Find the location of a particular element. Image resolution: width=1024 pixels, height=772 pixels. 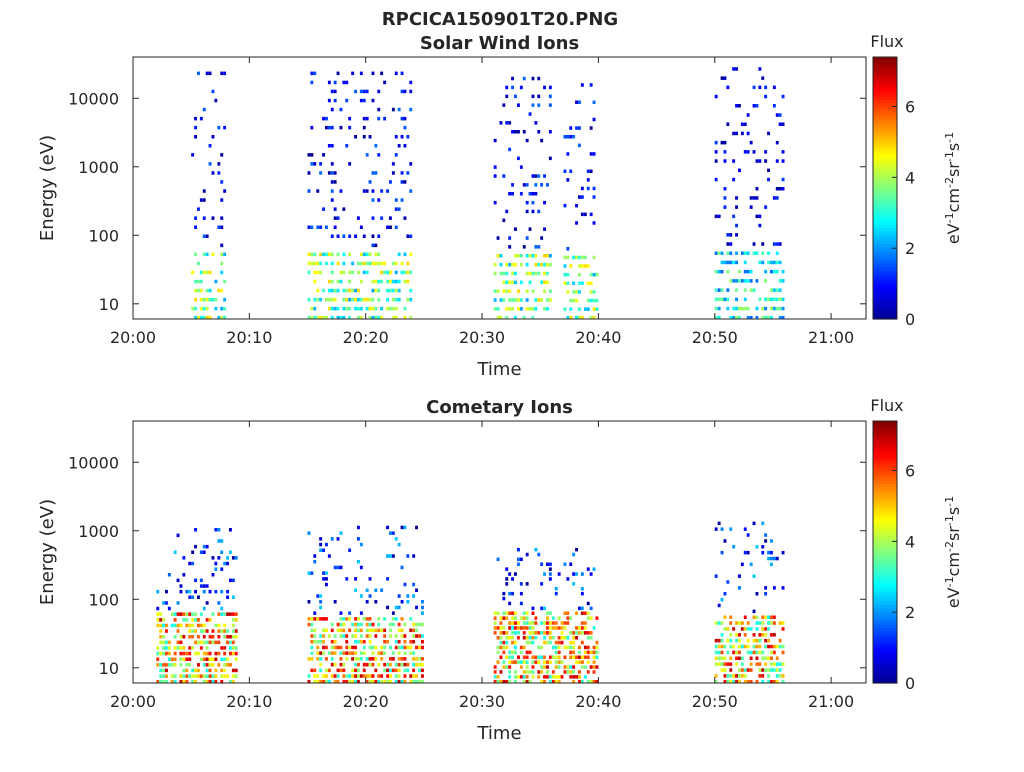

x-tick-label: 20:40 is located at coordinates (598, 337).